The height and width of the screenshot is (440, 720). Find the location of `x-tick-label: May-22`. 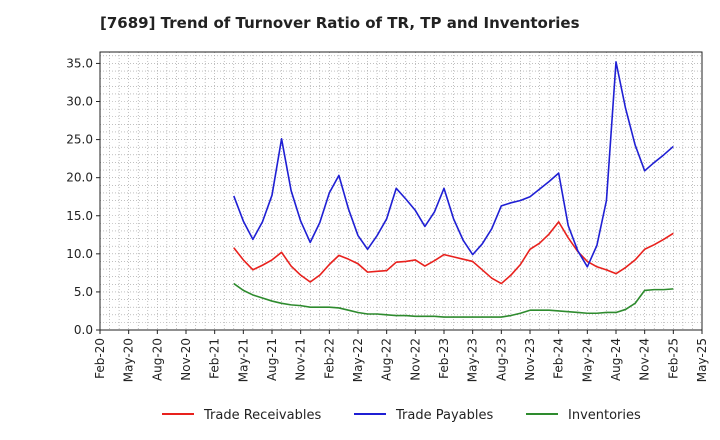

x-tick-label: May-22 is located at coordinates (358, 360).